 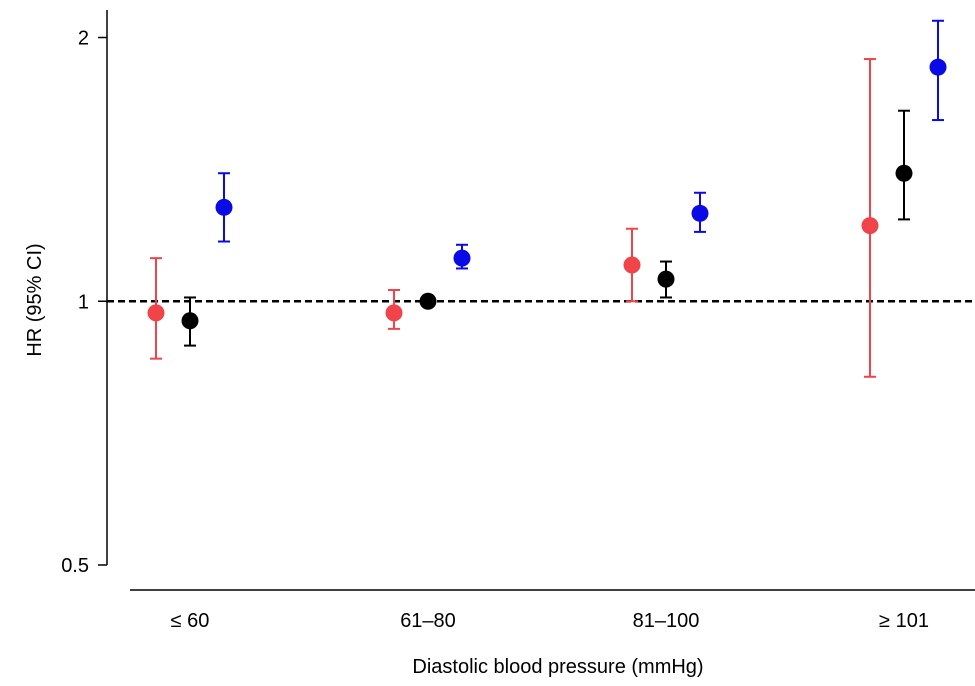 I want to click on y-tick-label: 0.5, so click(x=75, y=566).